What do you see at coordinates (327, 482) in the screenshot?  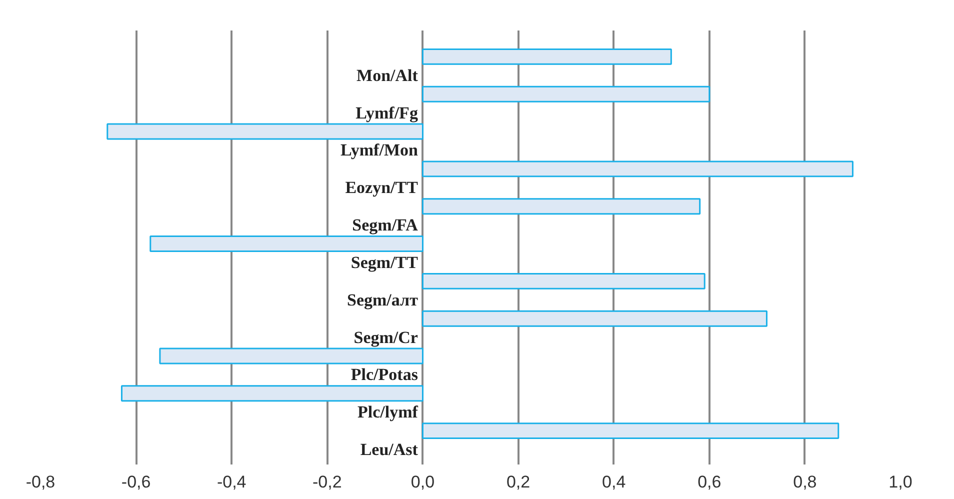 I see `x-tick-label: -0,2` at bounding box center [327, 482].